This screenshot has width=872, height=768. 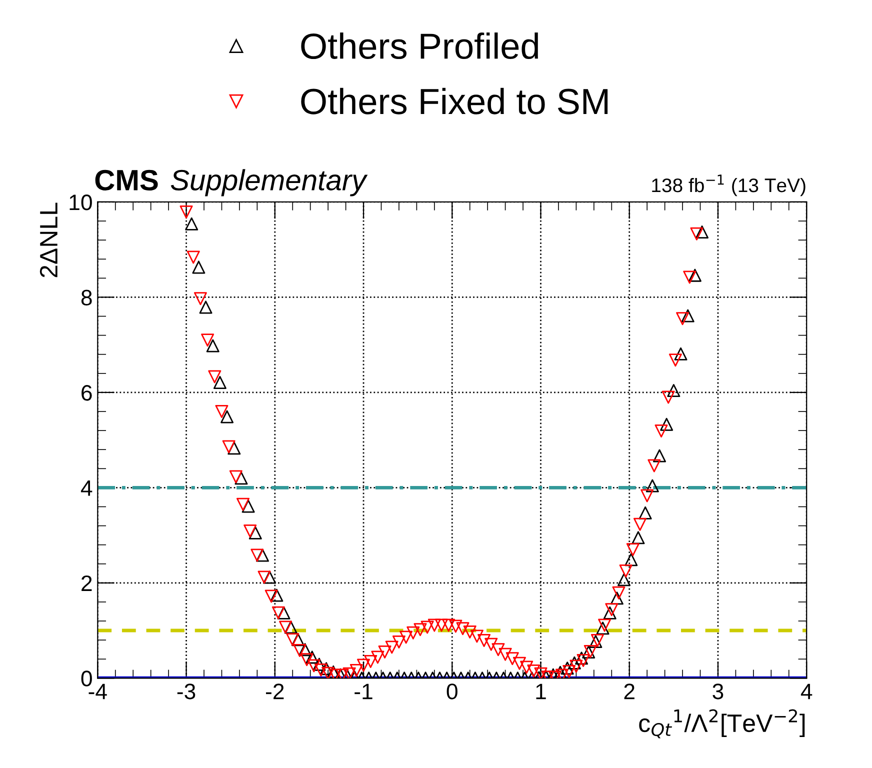 I want to click on x-tick-label: -2, so click(x=275, y=692).